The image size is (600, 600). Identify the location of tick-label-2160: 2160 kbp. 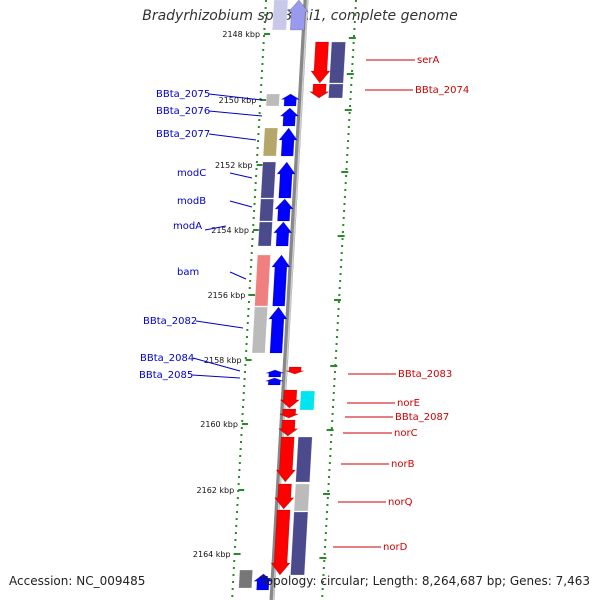
(219, 424).